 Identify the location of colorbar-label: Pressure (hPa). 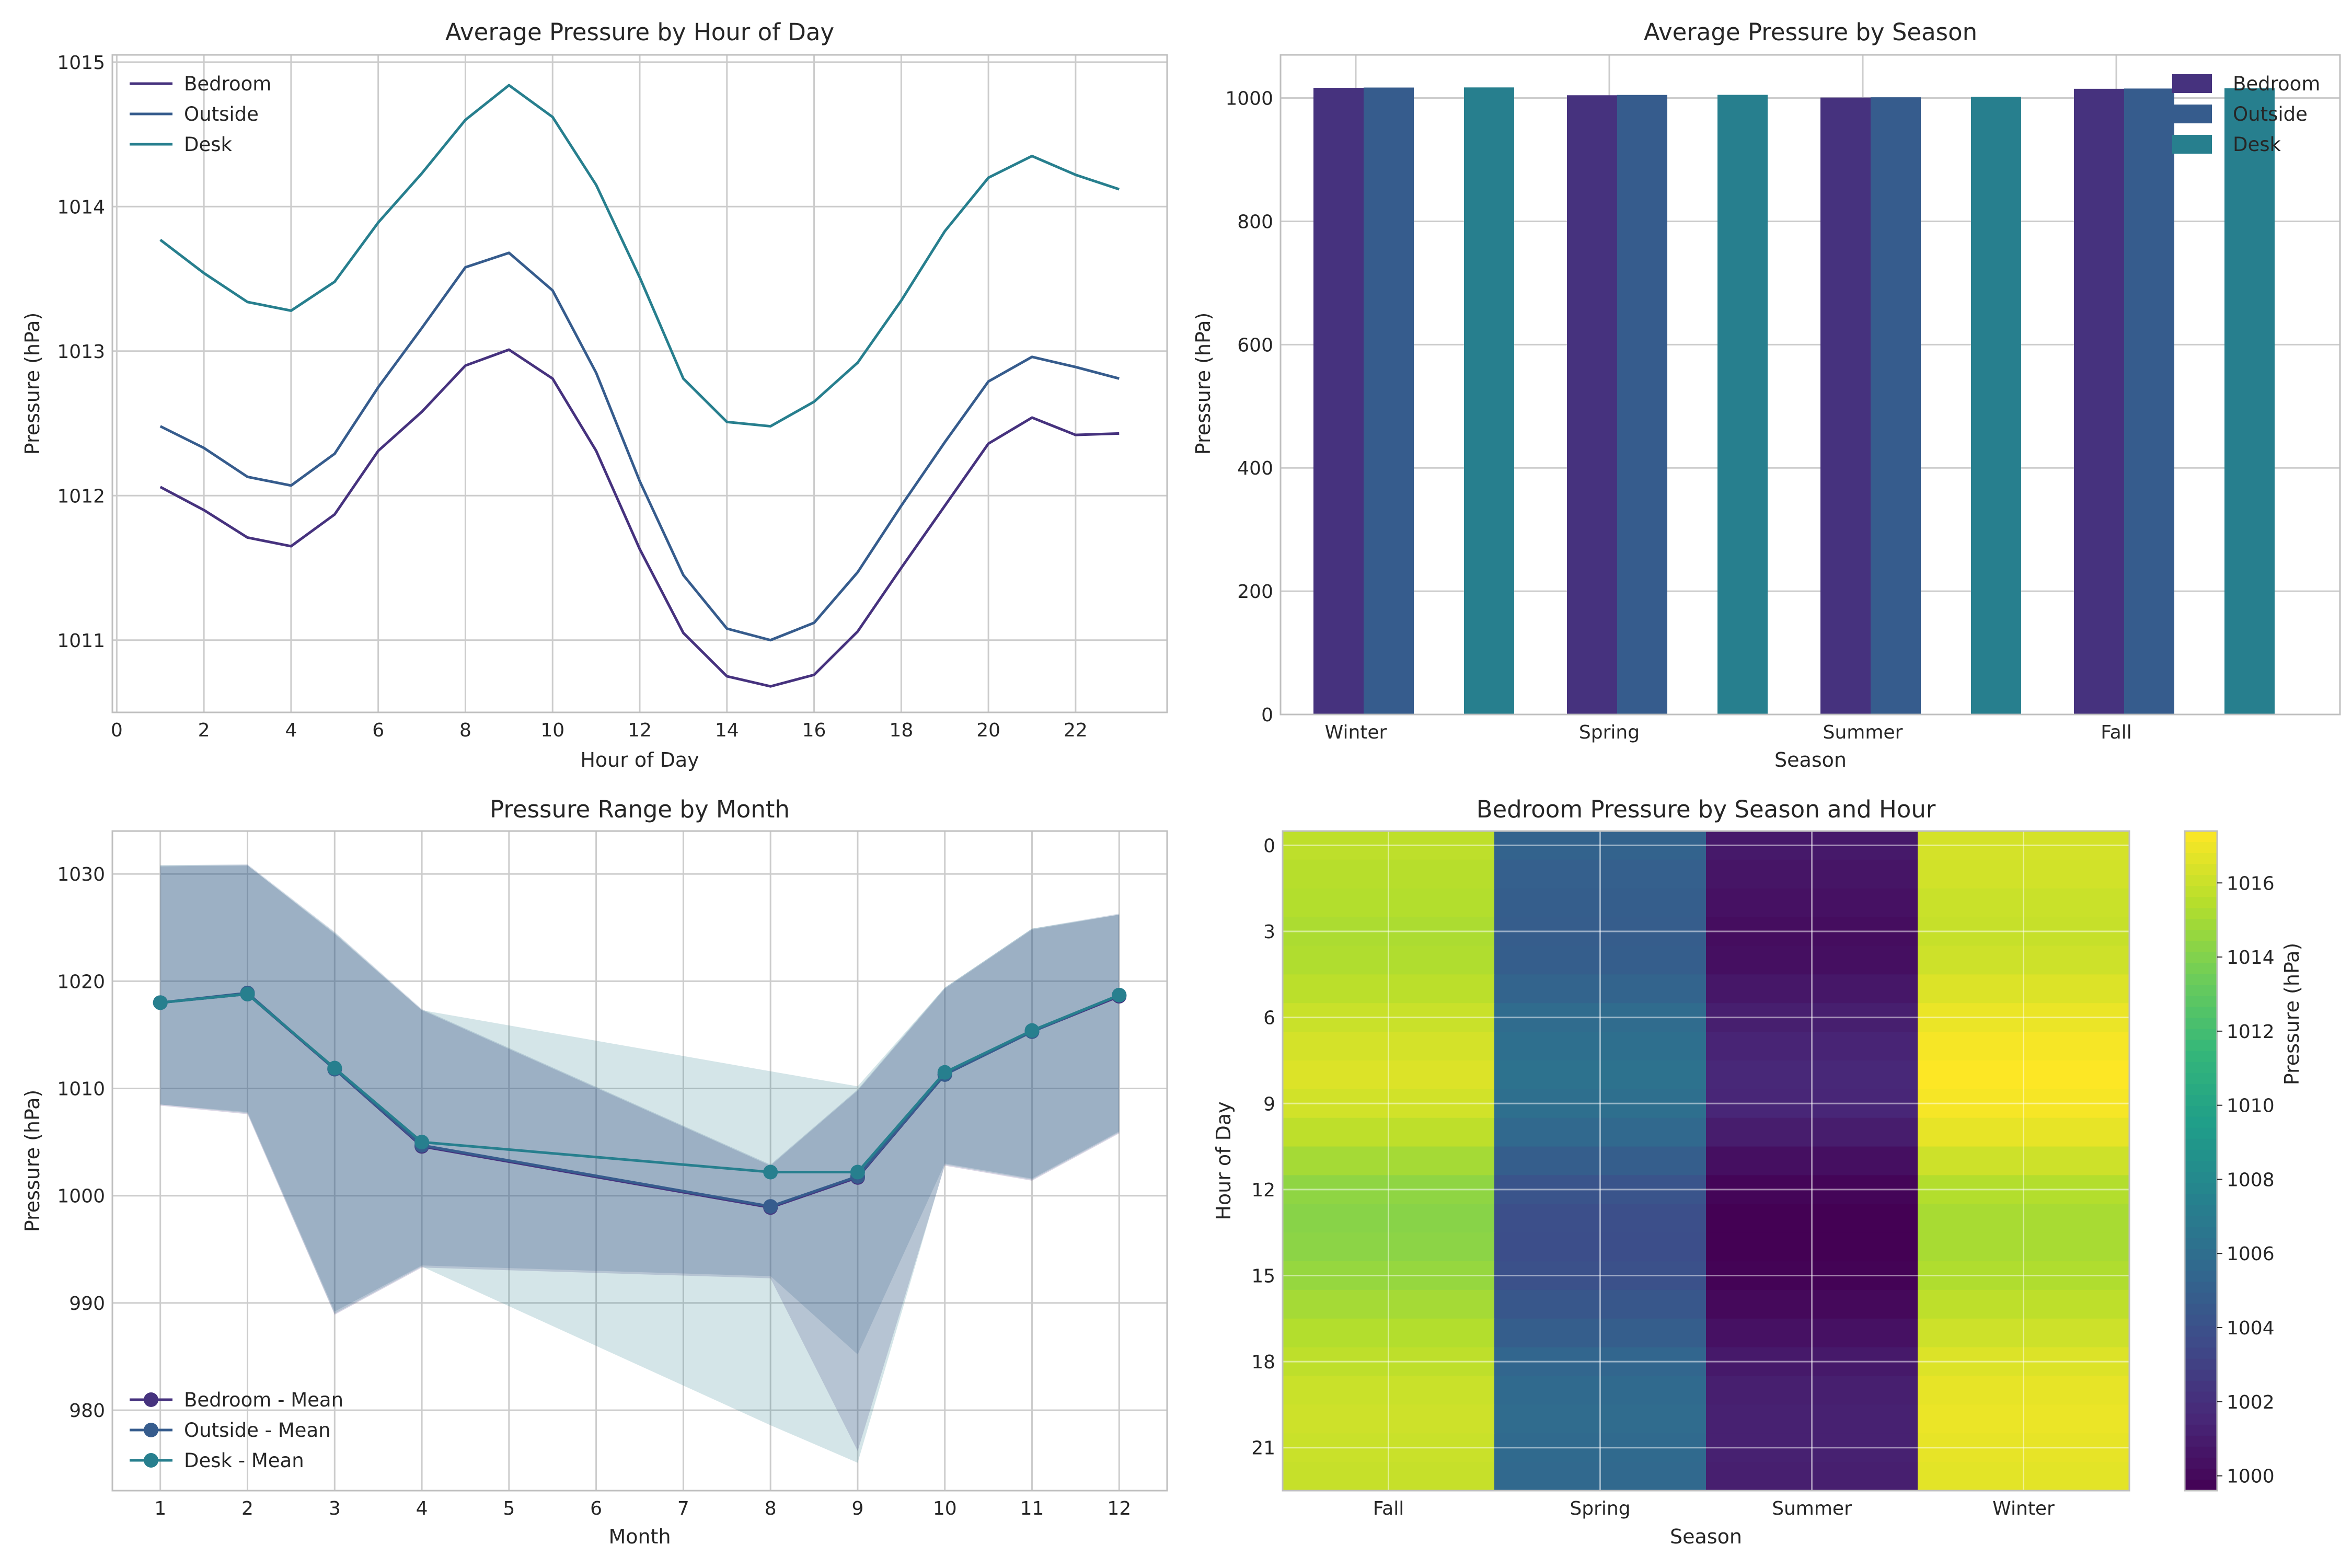
(2291, 1014).